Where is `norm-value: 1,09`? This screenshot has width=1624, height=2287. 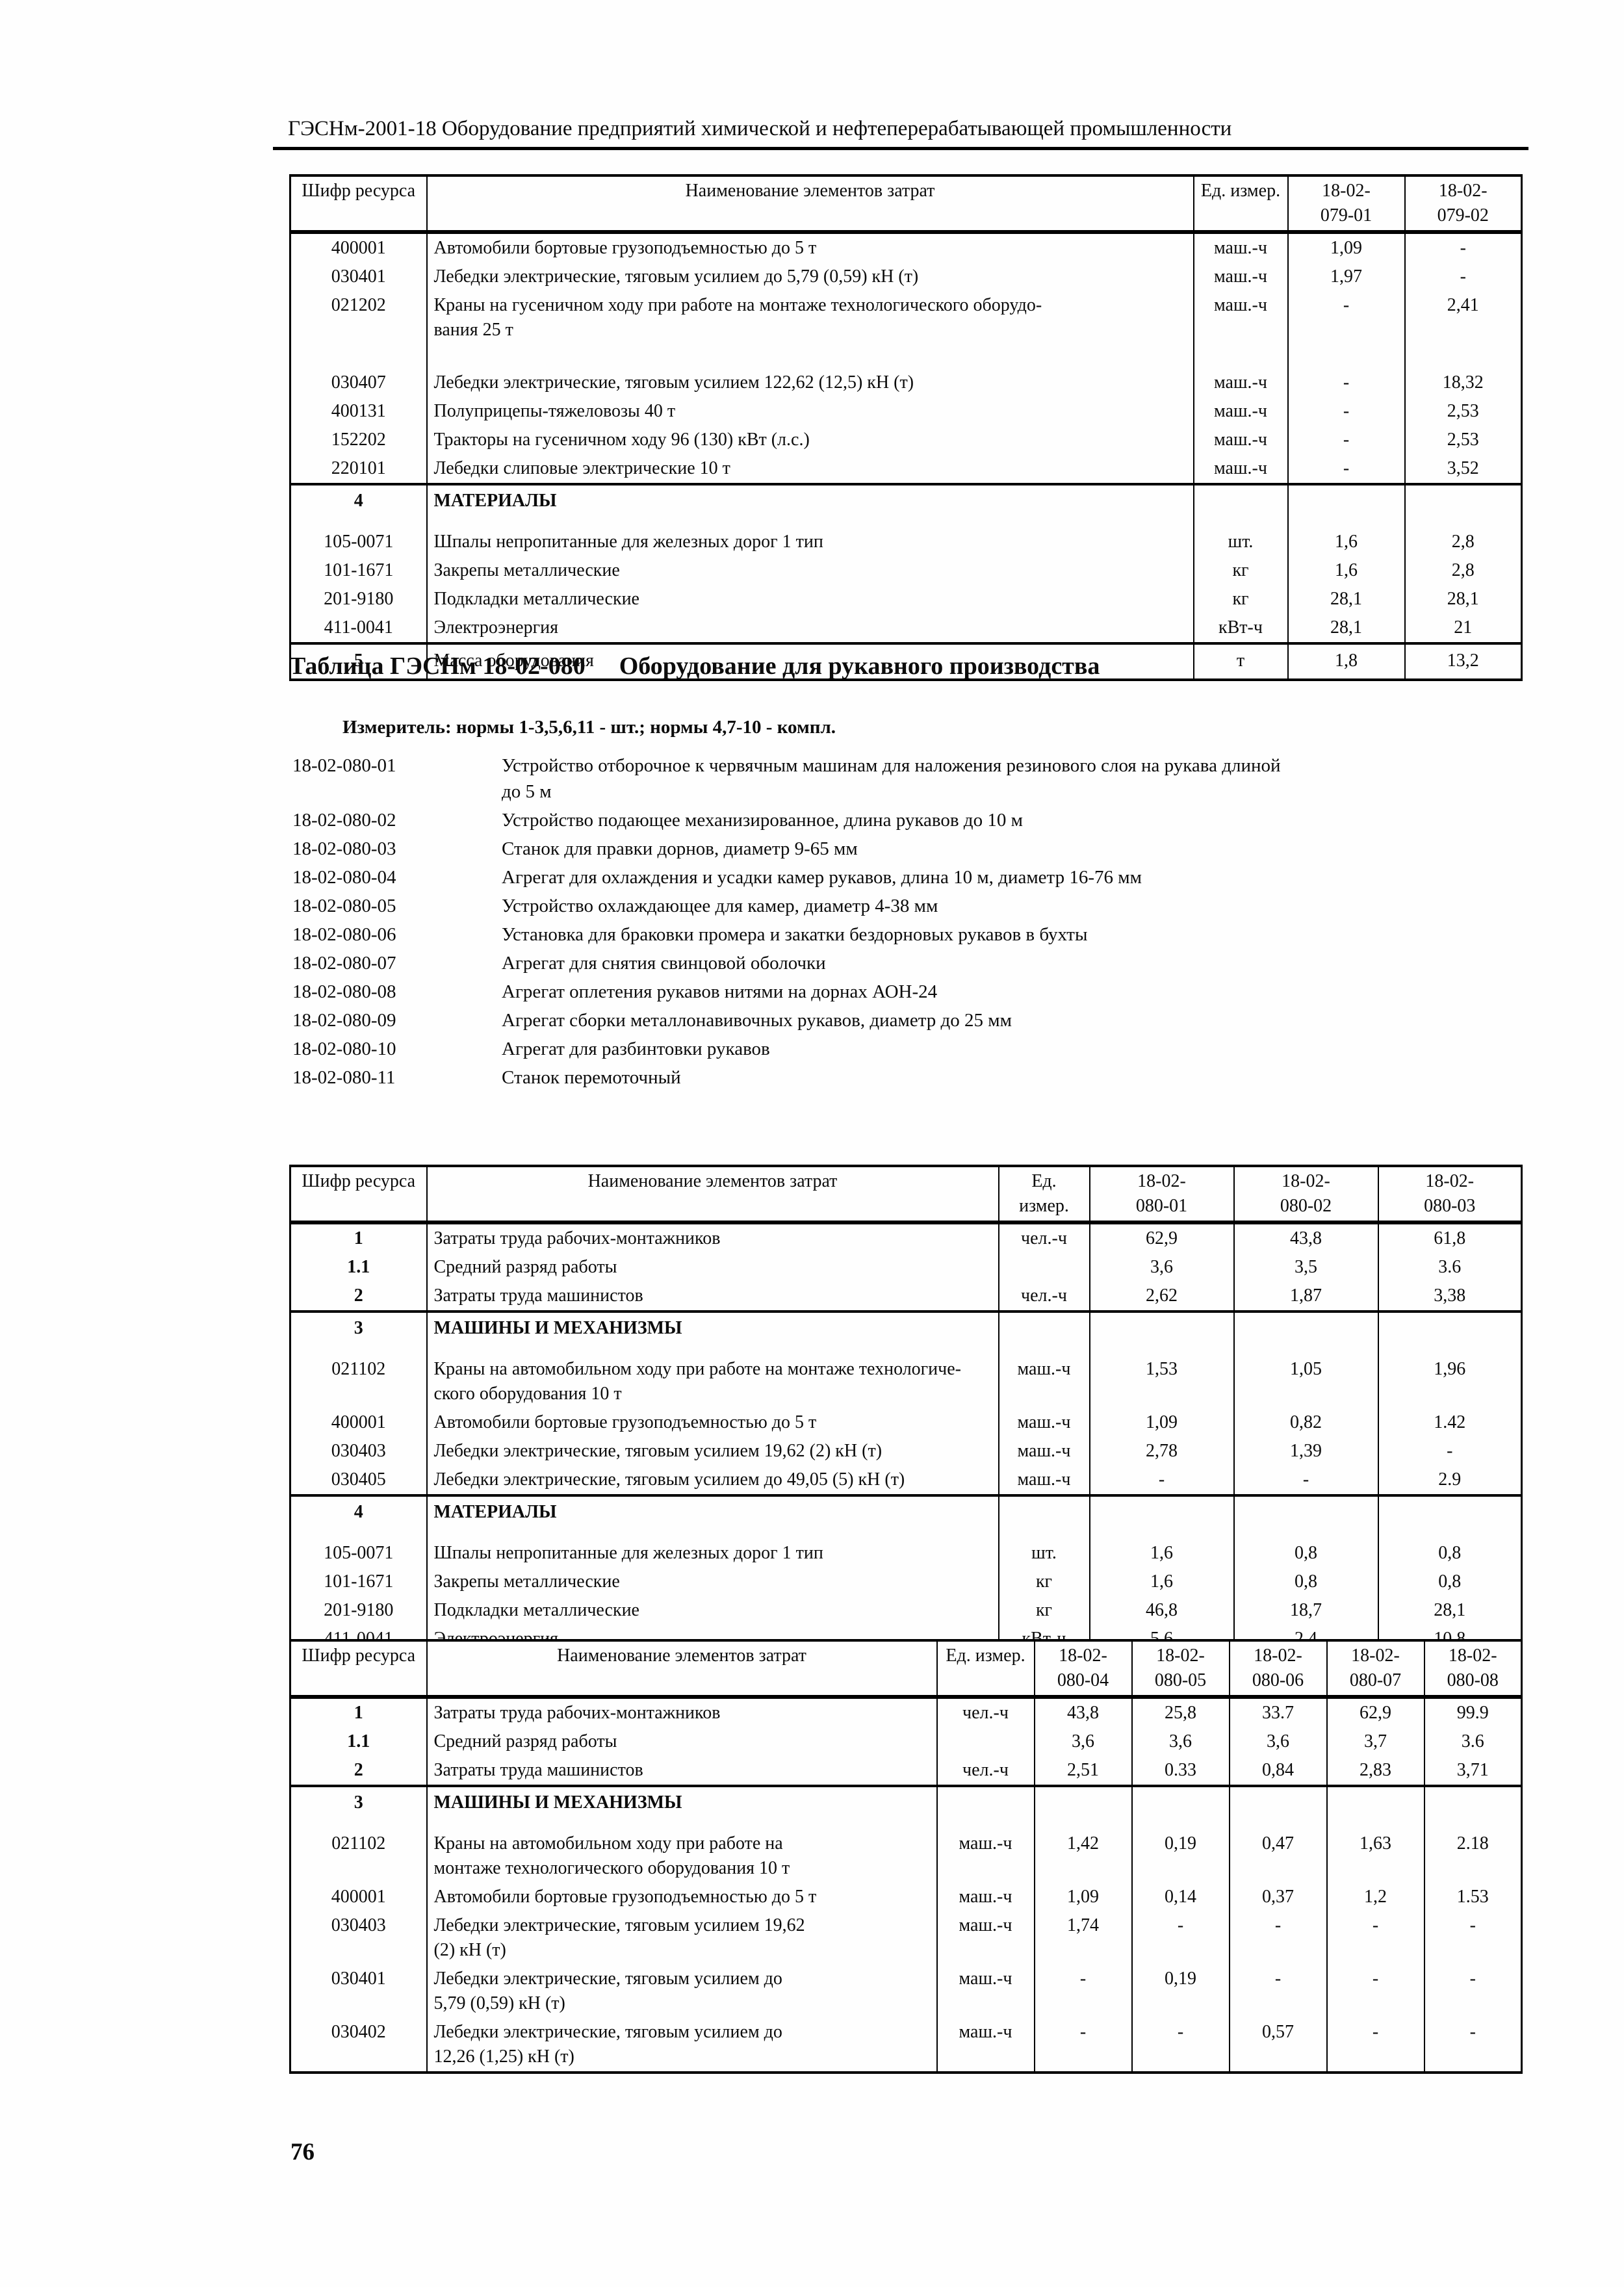 norm-value: 1,09 is located at coordinates (1346, 247).